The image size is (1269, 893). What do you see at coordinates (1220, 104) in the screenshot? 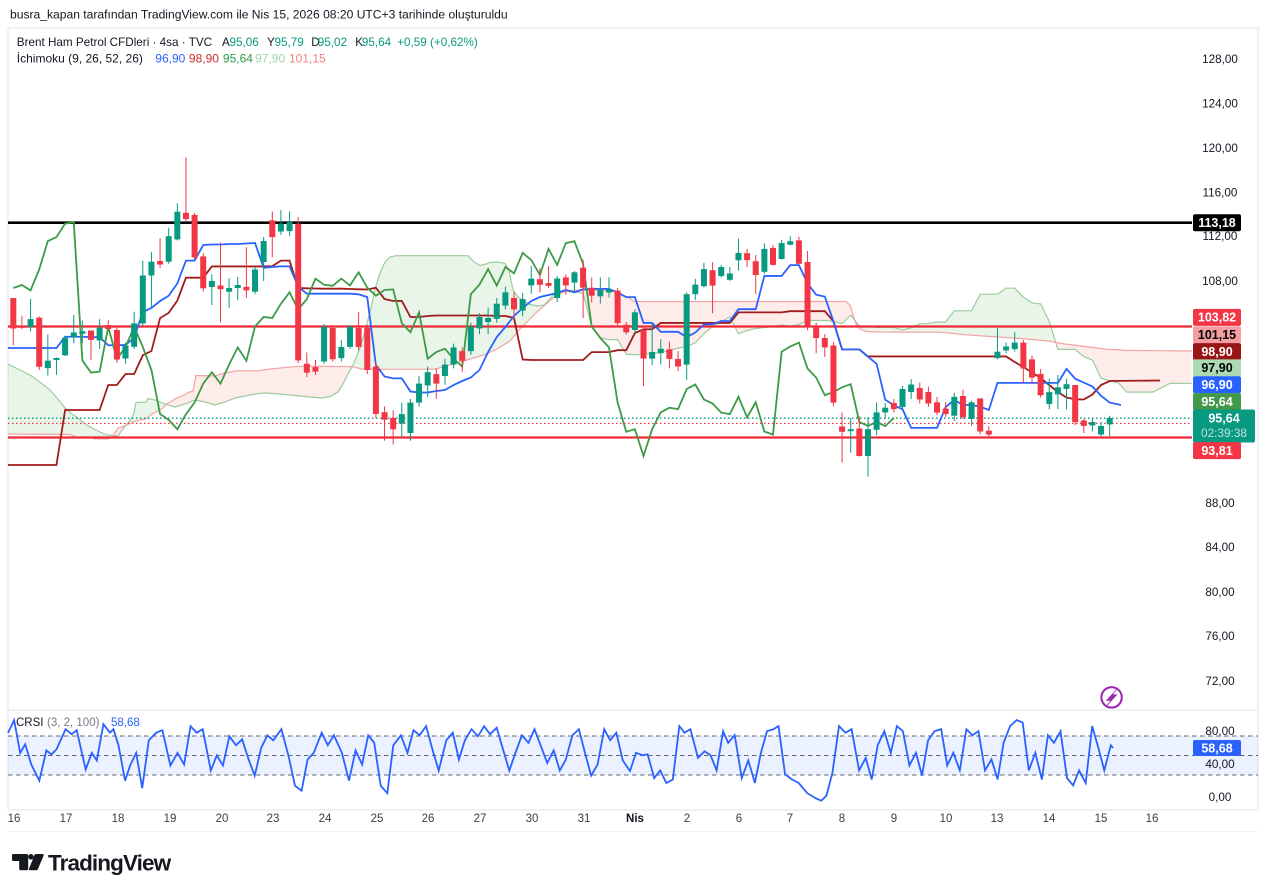
I see `svg-text: 124,00` at bounding box center [1220, 104].